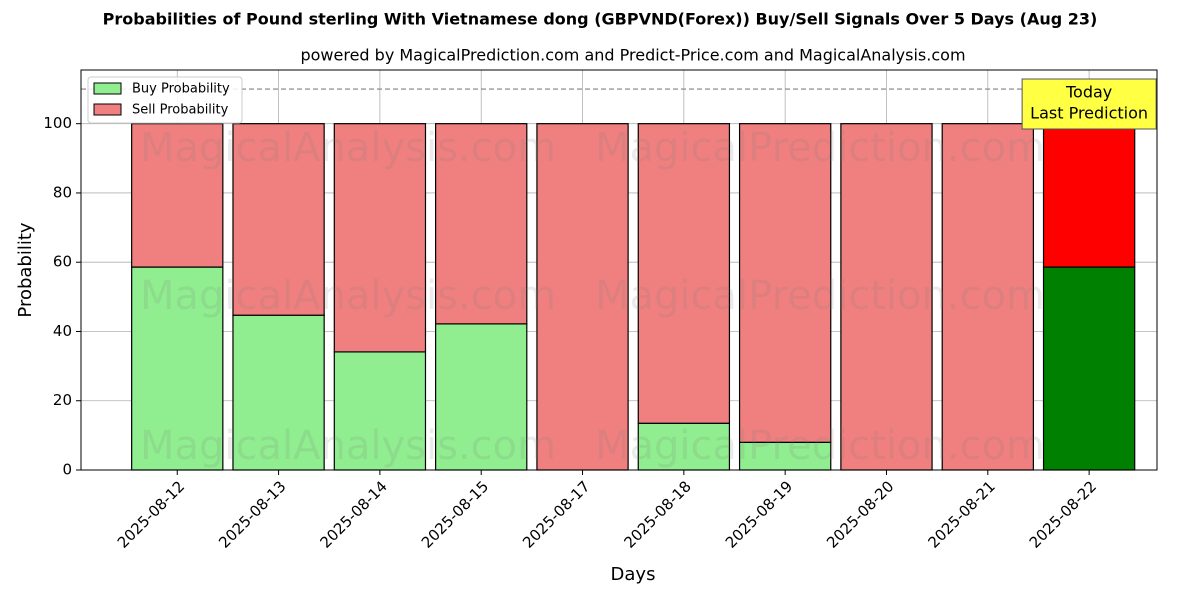 The image size is (1200, 604). Describe the element at coordinates (252, 514) in the screenshot. I see `x-tick-label: 2025-08-13` at that location.